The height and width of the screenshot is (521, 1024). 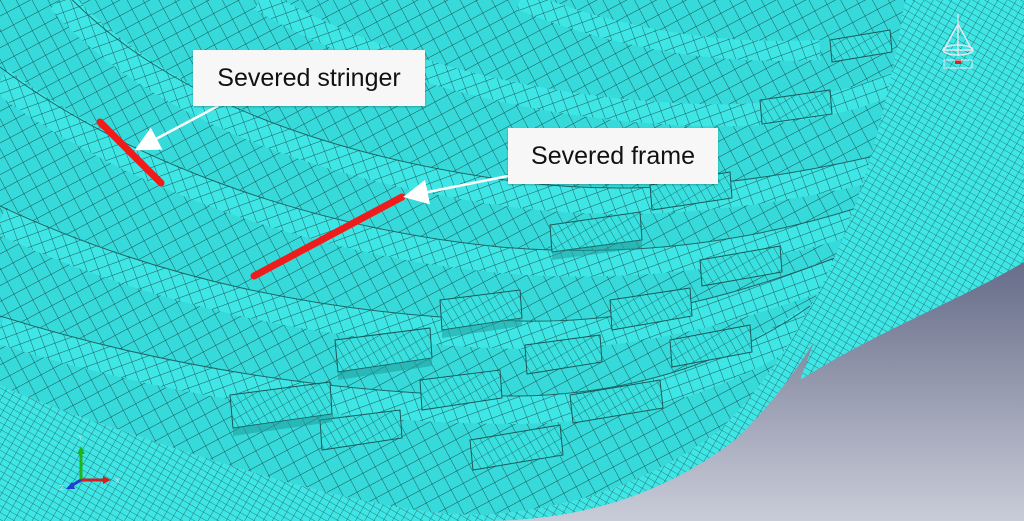 What do you see at coordinates (958, 41) in the screenshot?
I see `view-cube-icon` at bounding box center [958, 41].